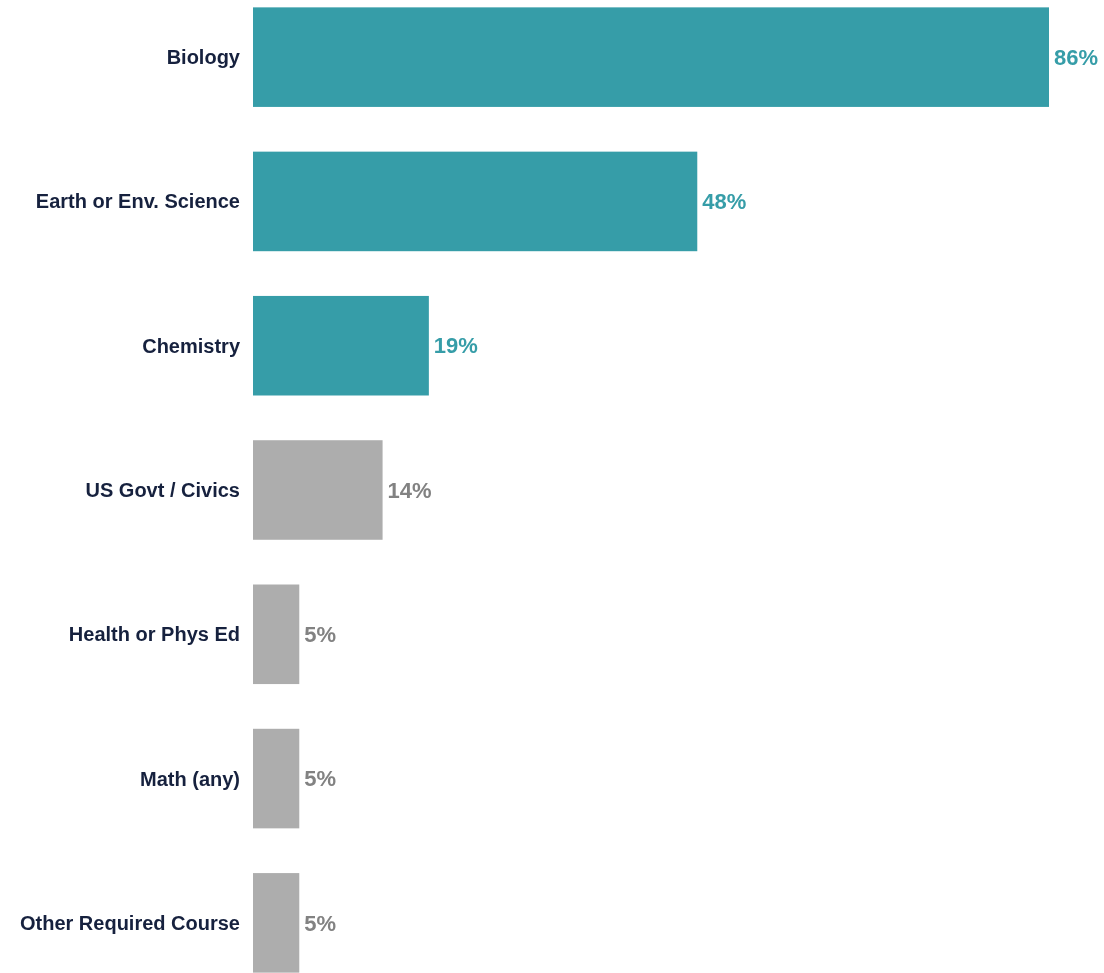 Image resolution: width=1104 pixels, height=973 pixels. Describe the element at coordinates (724, 202) in the screenshot. I see `data-label: 48%` at that location.